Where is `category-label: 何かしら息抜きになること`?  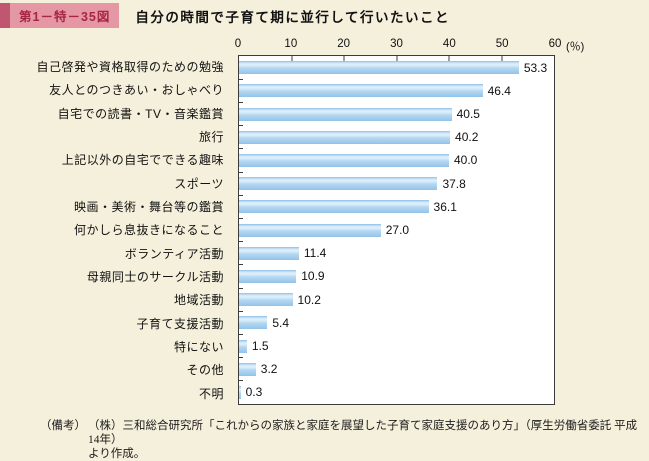 category-label: 何かしら息抜きになること is located at coordinates (148, 230).